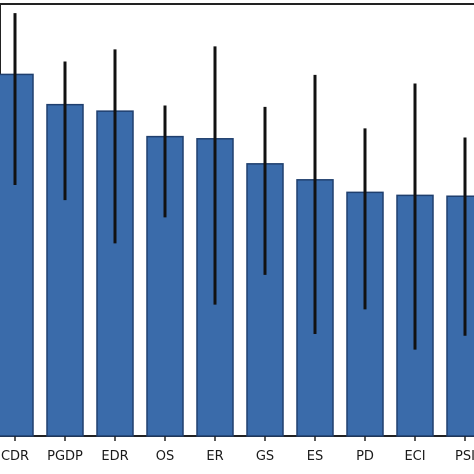 The width and height of the screenshot is (474, 474). What do you see at coordinates (165, 456) in the screenshot?
I see `x-tick-label-os: OS` at bounding box center [165, 456].